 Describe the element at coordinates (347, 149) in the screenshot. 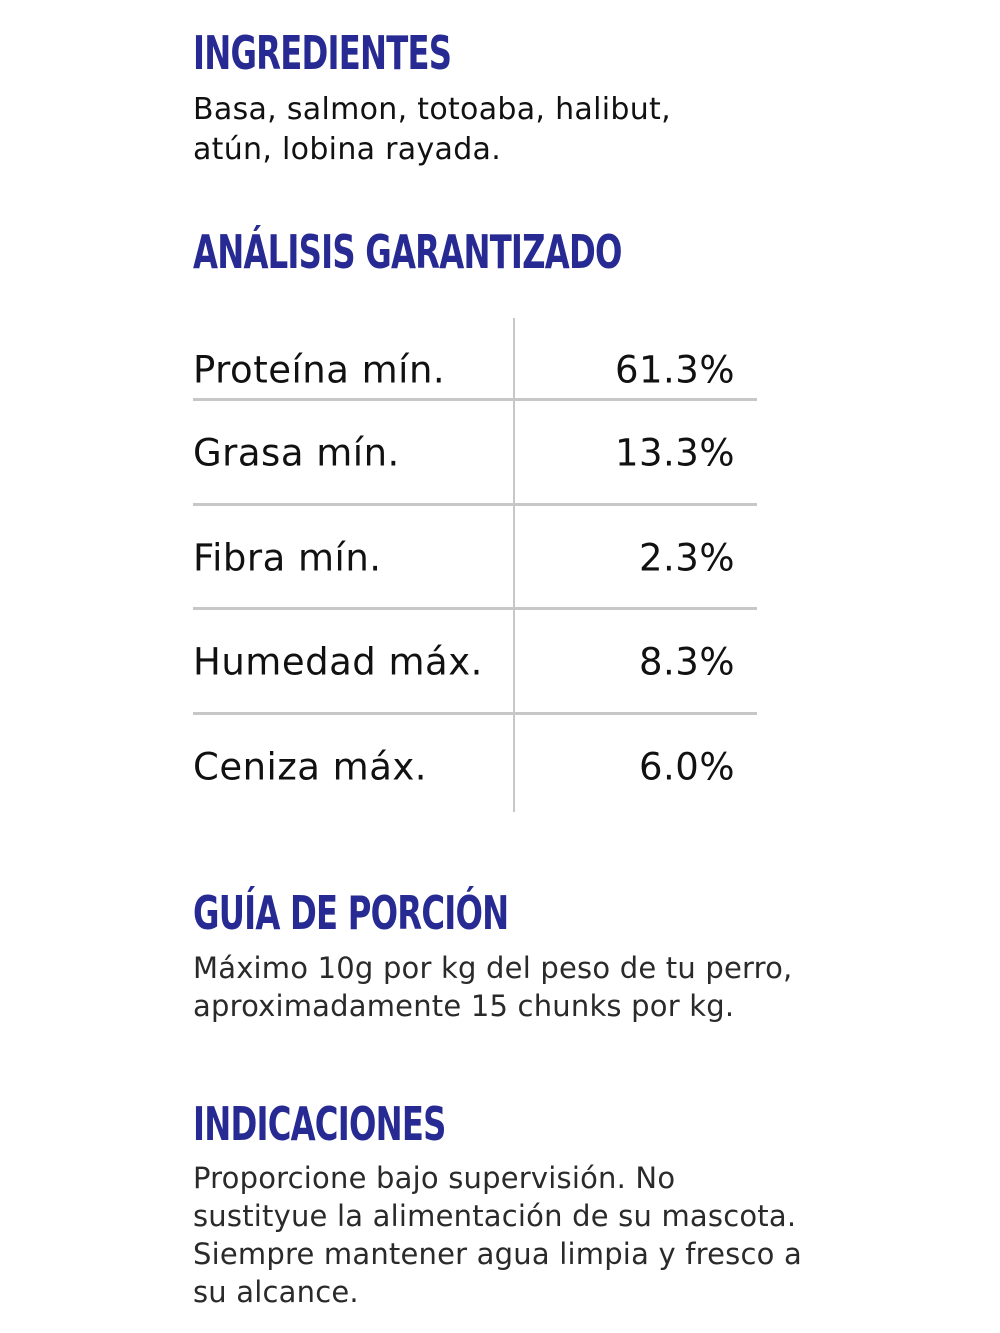

I see `ingredients-line: atún, lobina rayada.` at that location.